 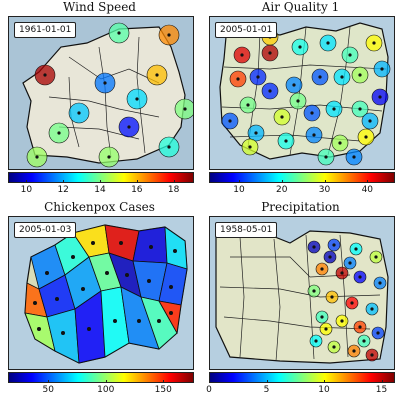 I want to click on colorbar-tick-label: 40, so click(x=367, y=190).